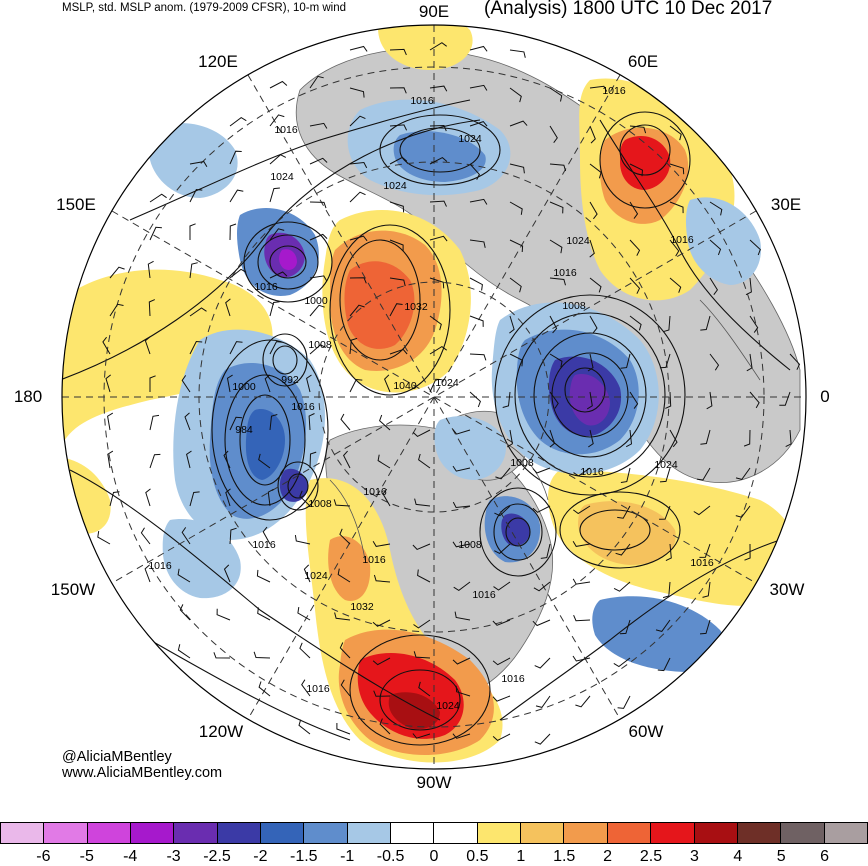  What do you see at coordinates (646, 731) in the screenshot?
I see `lon-label-60w: 60W` at bounding box center [646, 731].